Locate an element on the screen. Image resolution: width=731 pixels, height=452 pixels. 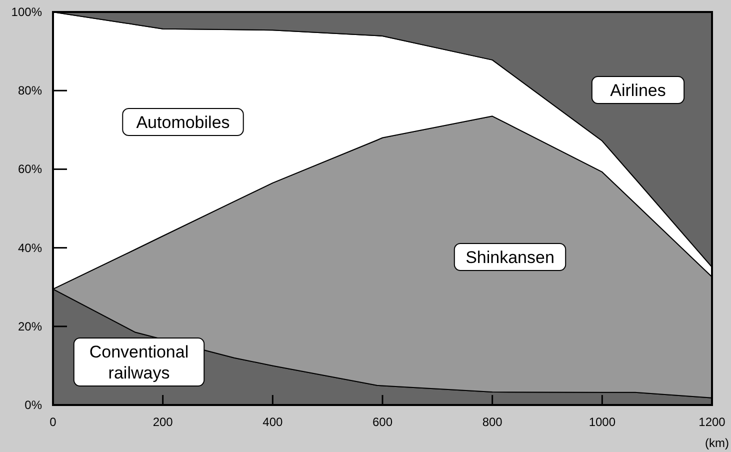
series-label: Automobiles is located at coordinates (183, 122).